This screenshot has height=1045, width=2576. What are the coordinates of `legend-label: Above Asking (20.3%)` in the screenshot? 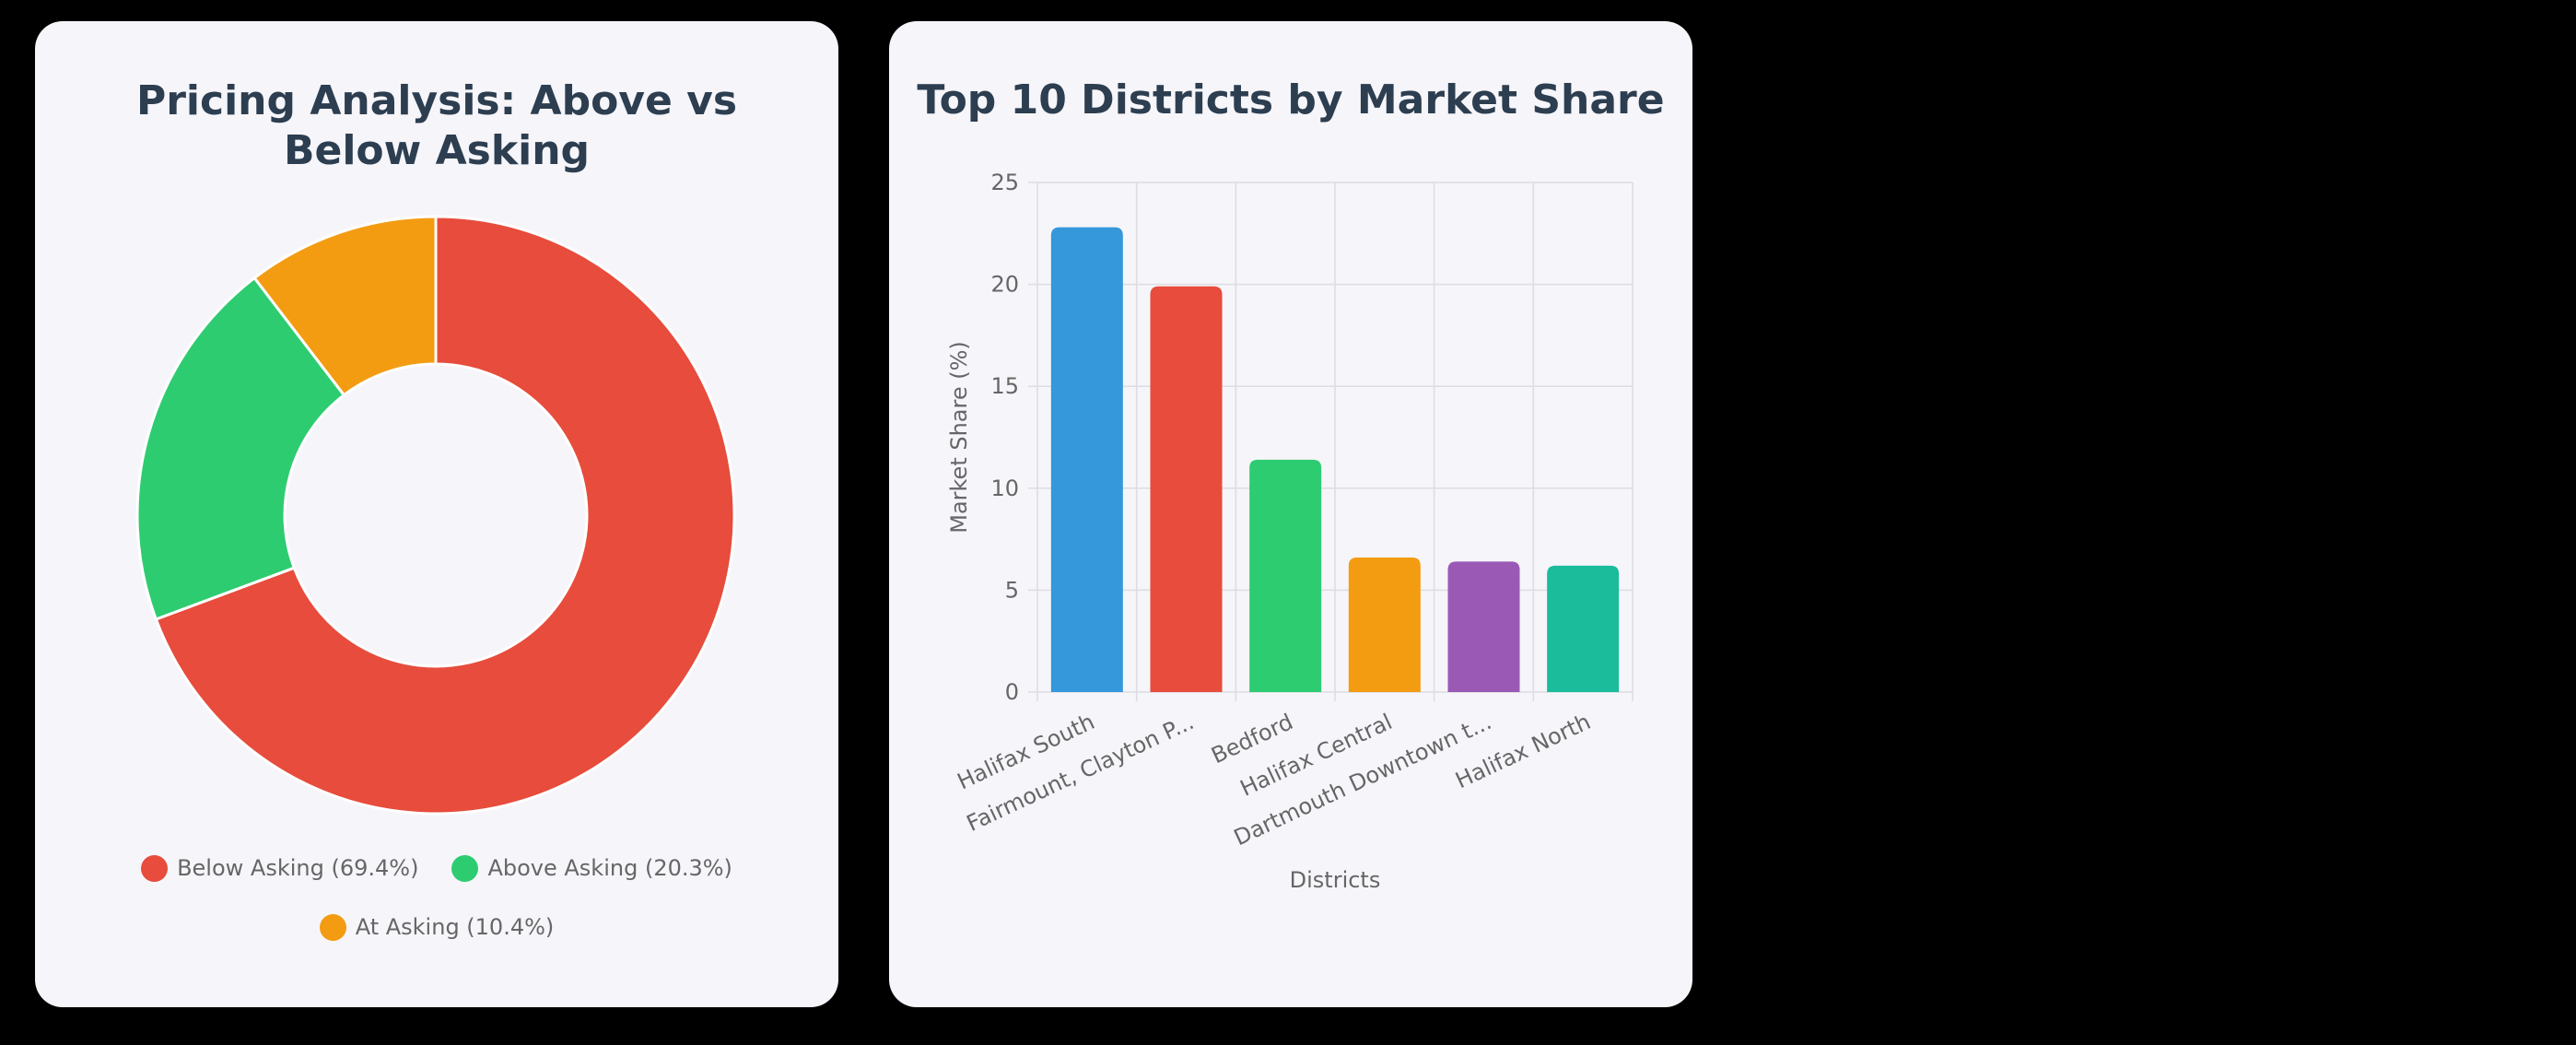 It's located at (609, 868).